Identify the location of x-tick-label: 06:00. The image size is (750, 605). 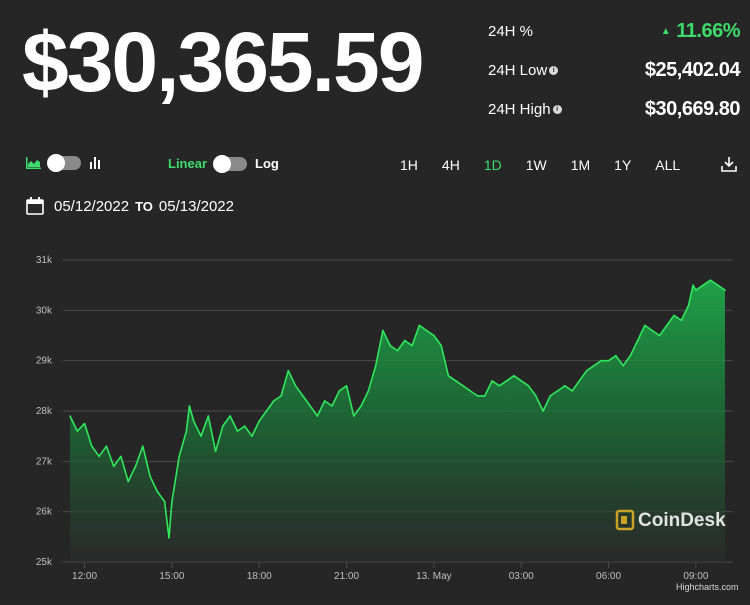
(608, 576).